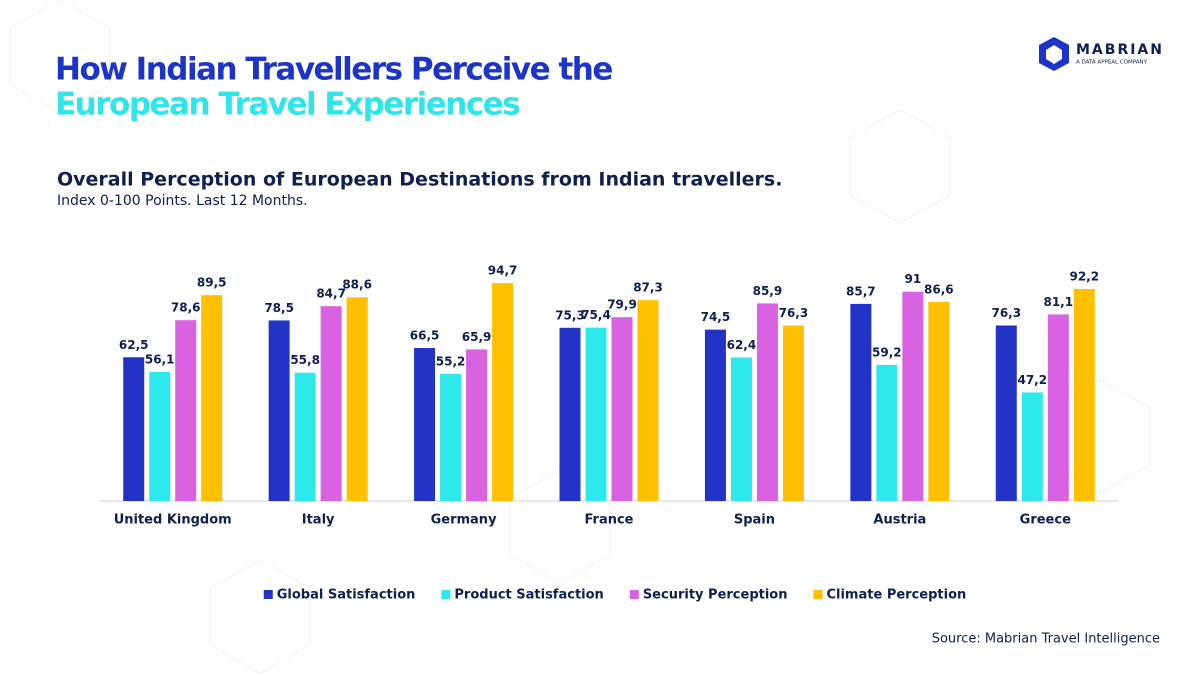 The image size is (1200, 675). What do you see at coordinates (464, 520) in the screenshot?
I see `x-tick-label: Germany` at bounding box center [464, 520].